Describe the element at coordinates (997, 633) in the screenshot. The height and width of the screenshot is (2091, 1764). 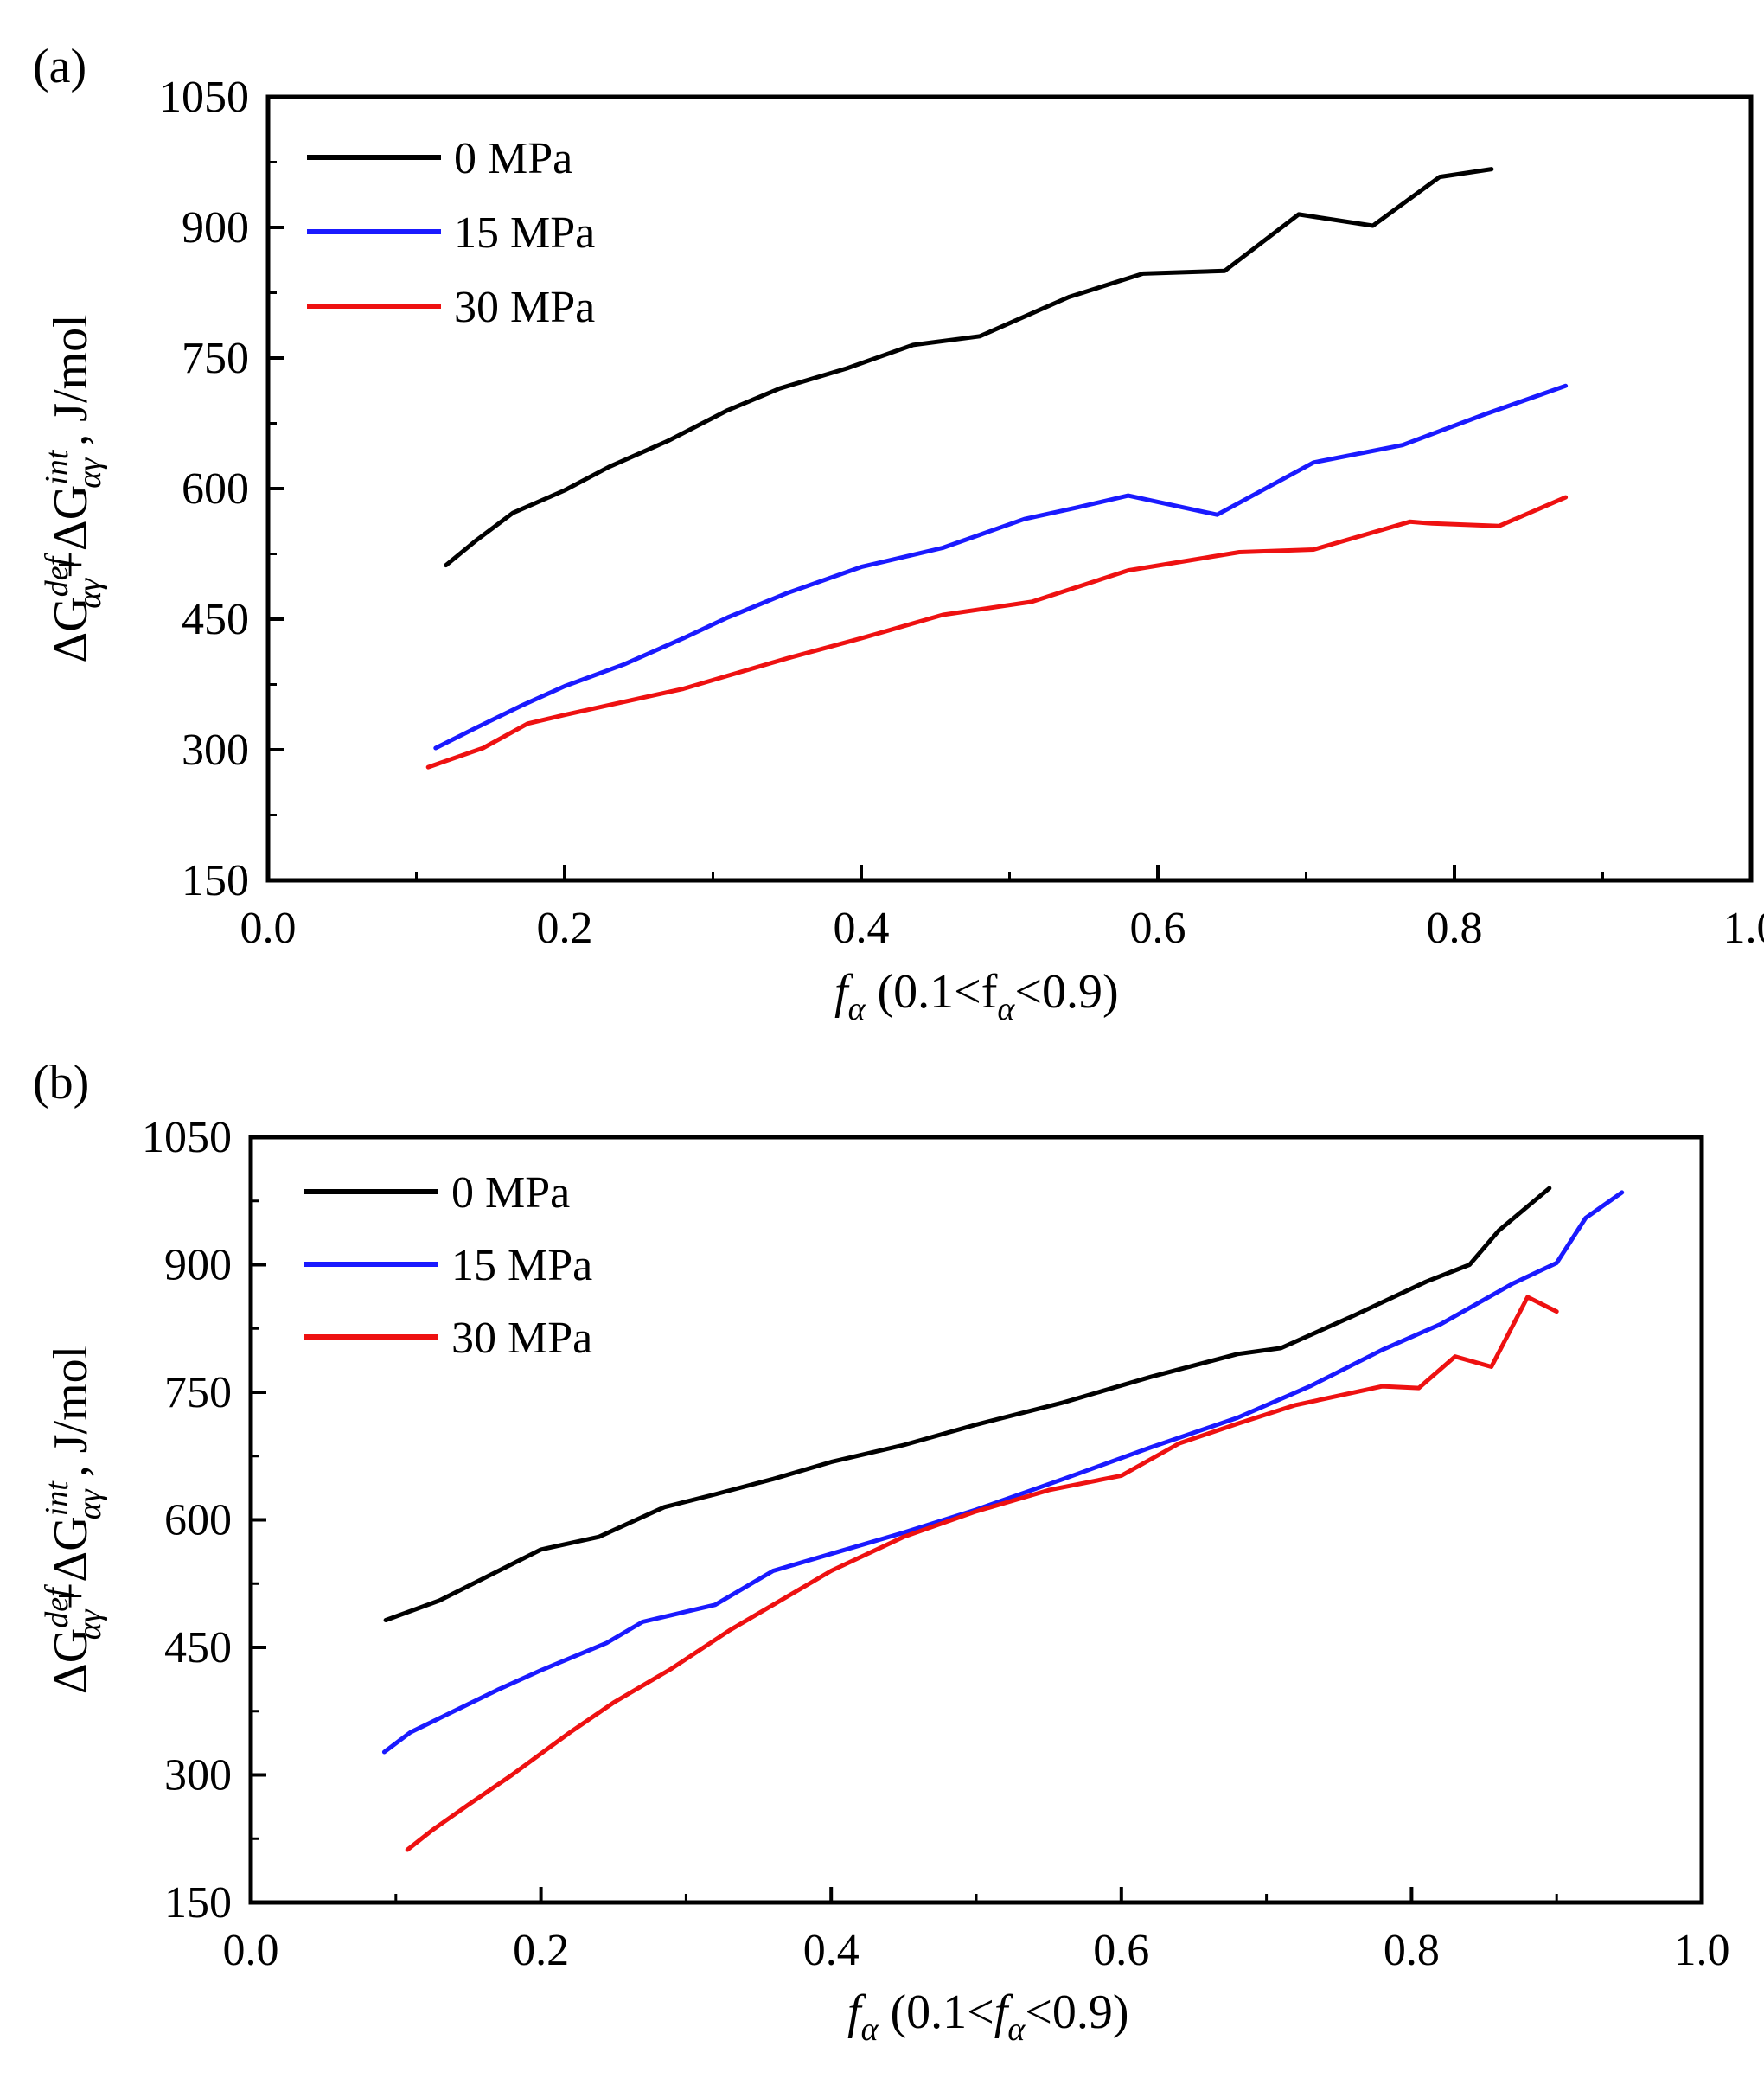
I see `series-line-30-mpa` at that location.